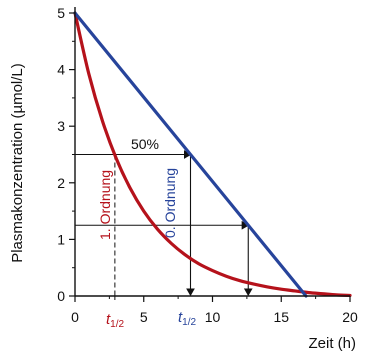 The width and height of the screenshot is (370, 357). I want to click on y-tick-label: 2, so click(61, 183).